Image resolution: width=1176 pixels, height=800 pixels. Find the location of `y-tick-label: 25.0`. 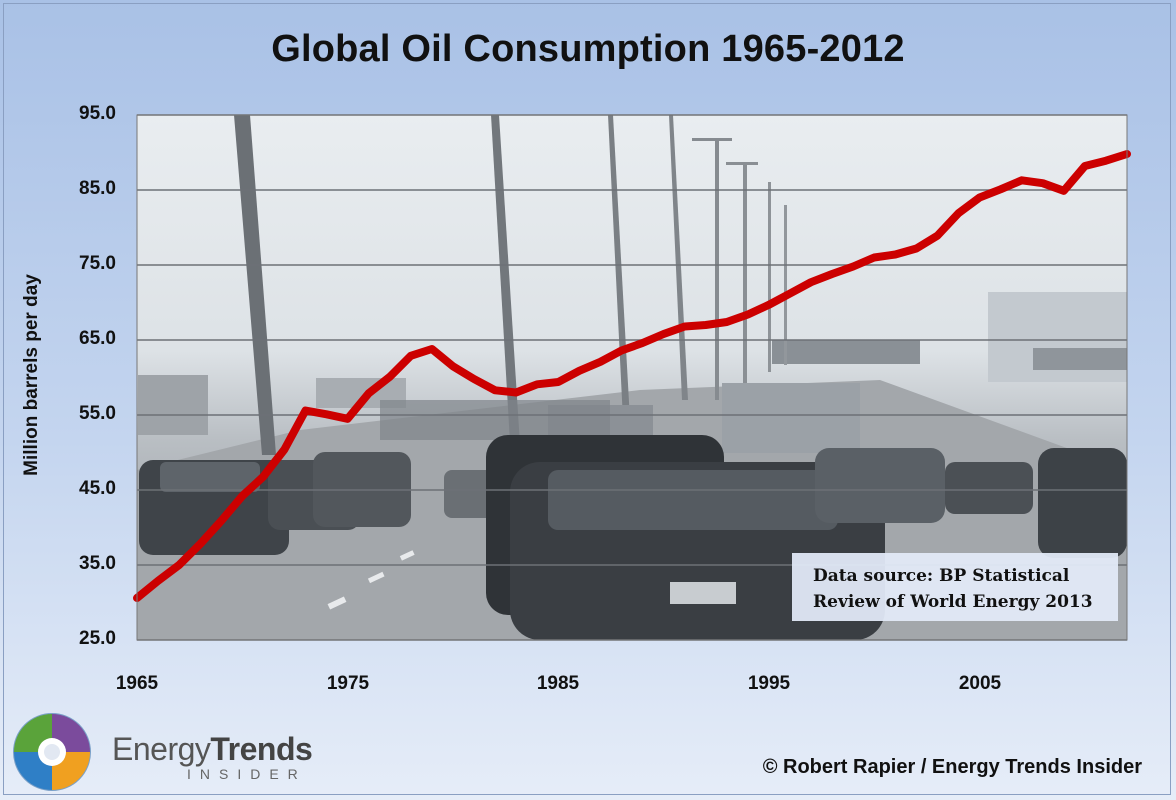

y-tick-label: 25.0 is located at coordinates (97, 638).